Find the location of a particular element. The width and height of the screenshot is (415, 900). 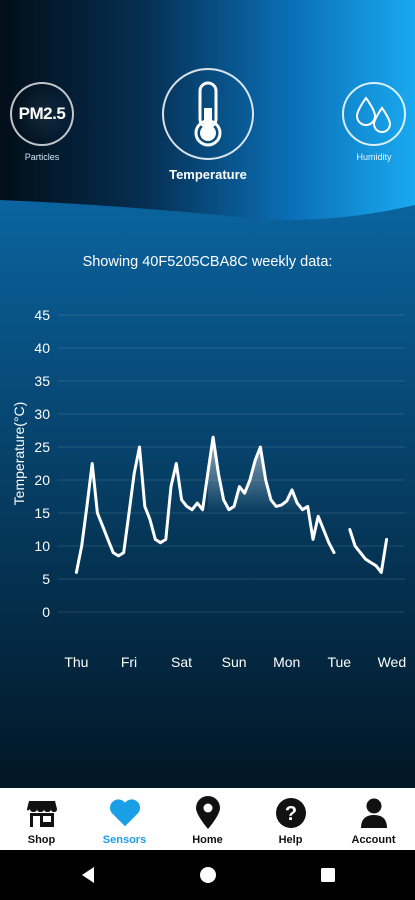

x-tick-label: Tue is located at coordinates (339, 662).